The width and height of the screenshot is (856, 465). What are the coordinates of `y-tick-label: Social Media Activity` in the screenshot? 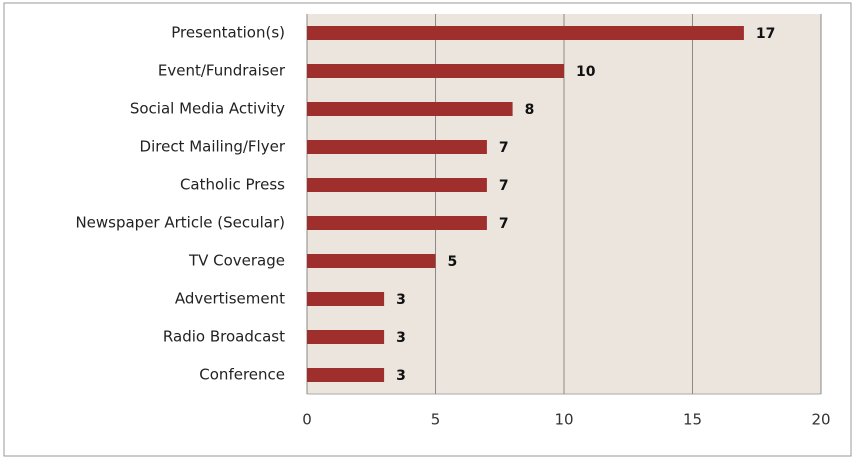 It's located at (207, 109).